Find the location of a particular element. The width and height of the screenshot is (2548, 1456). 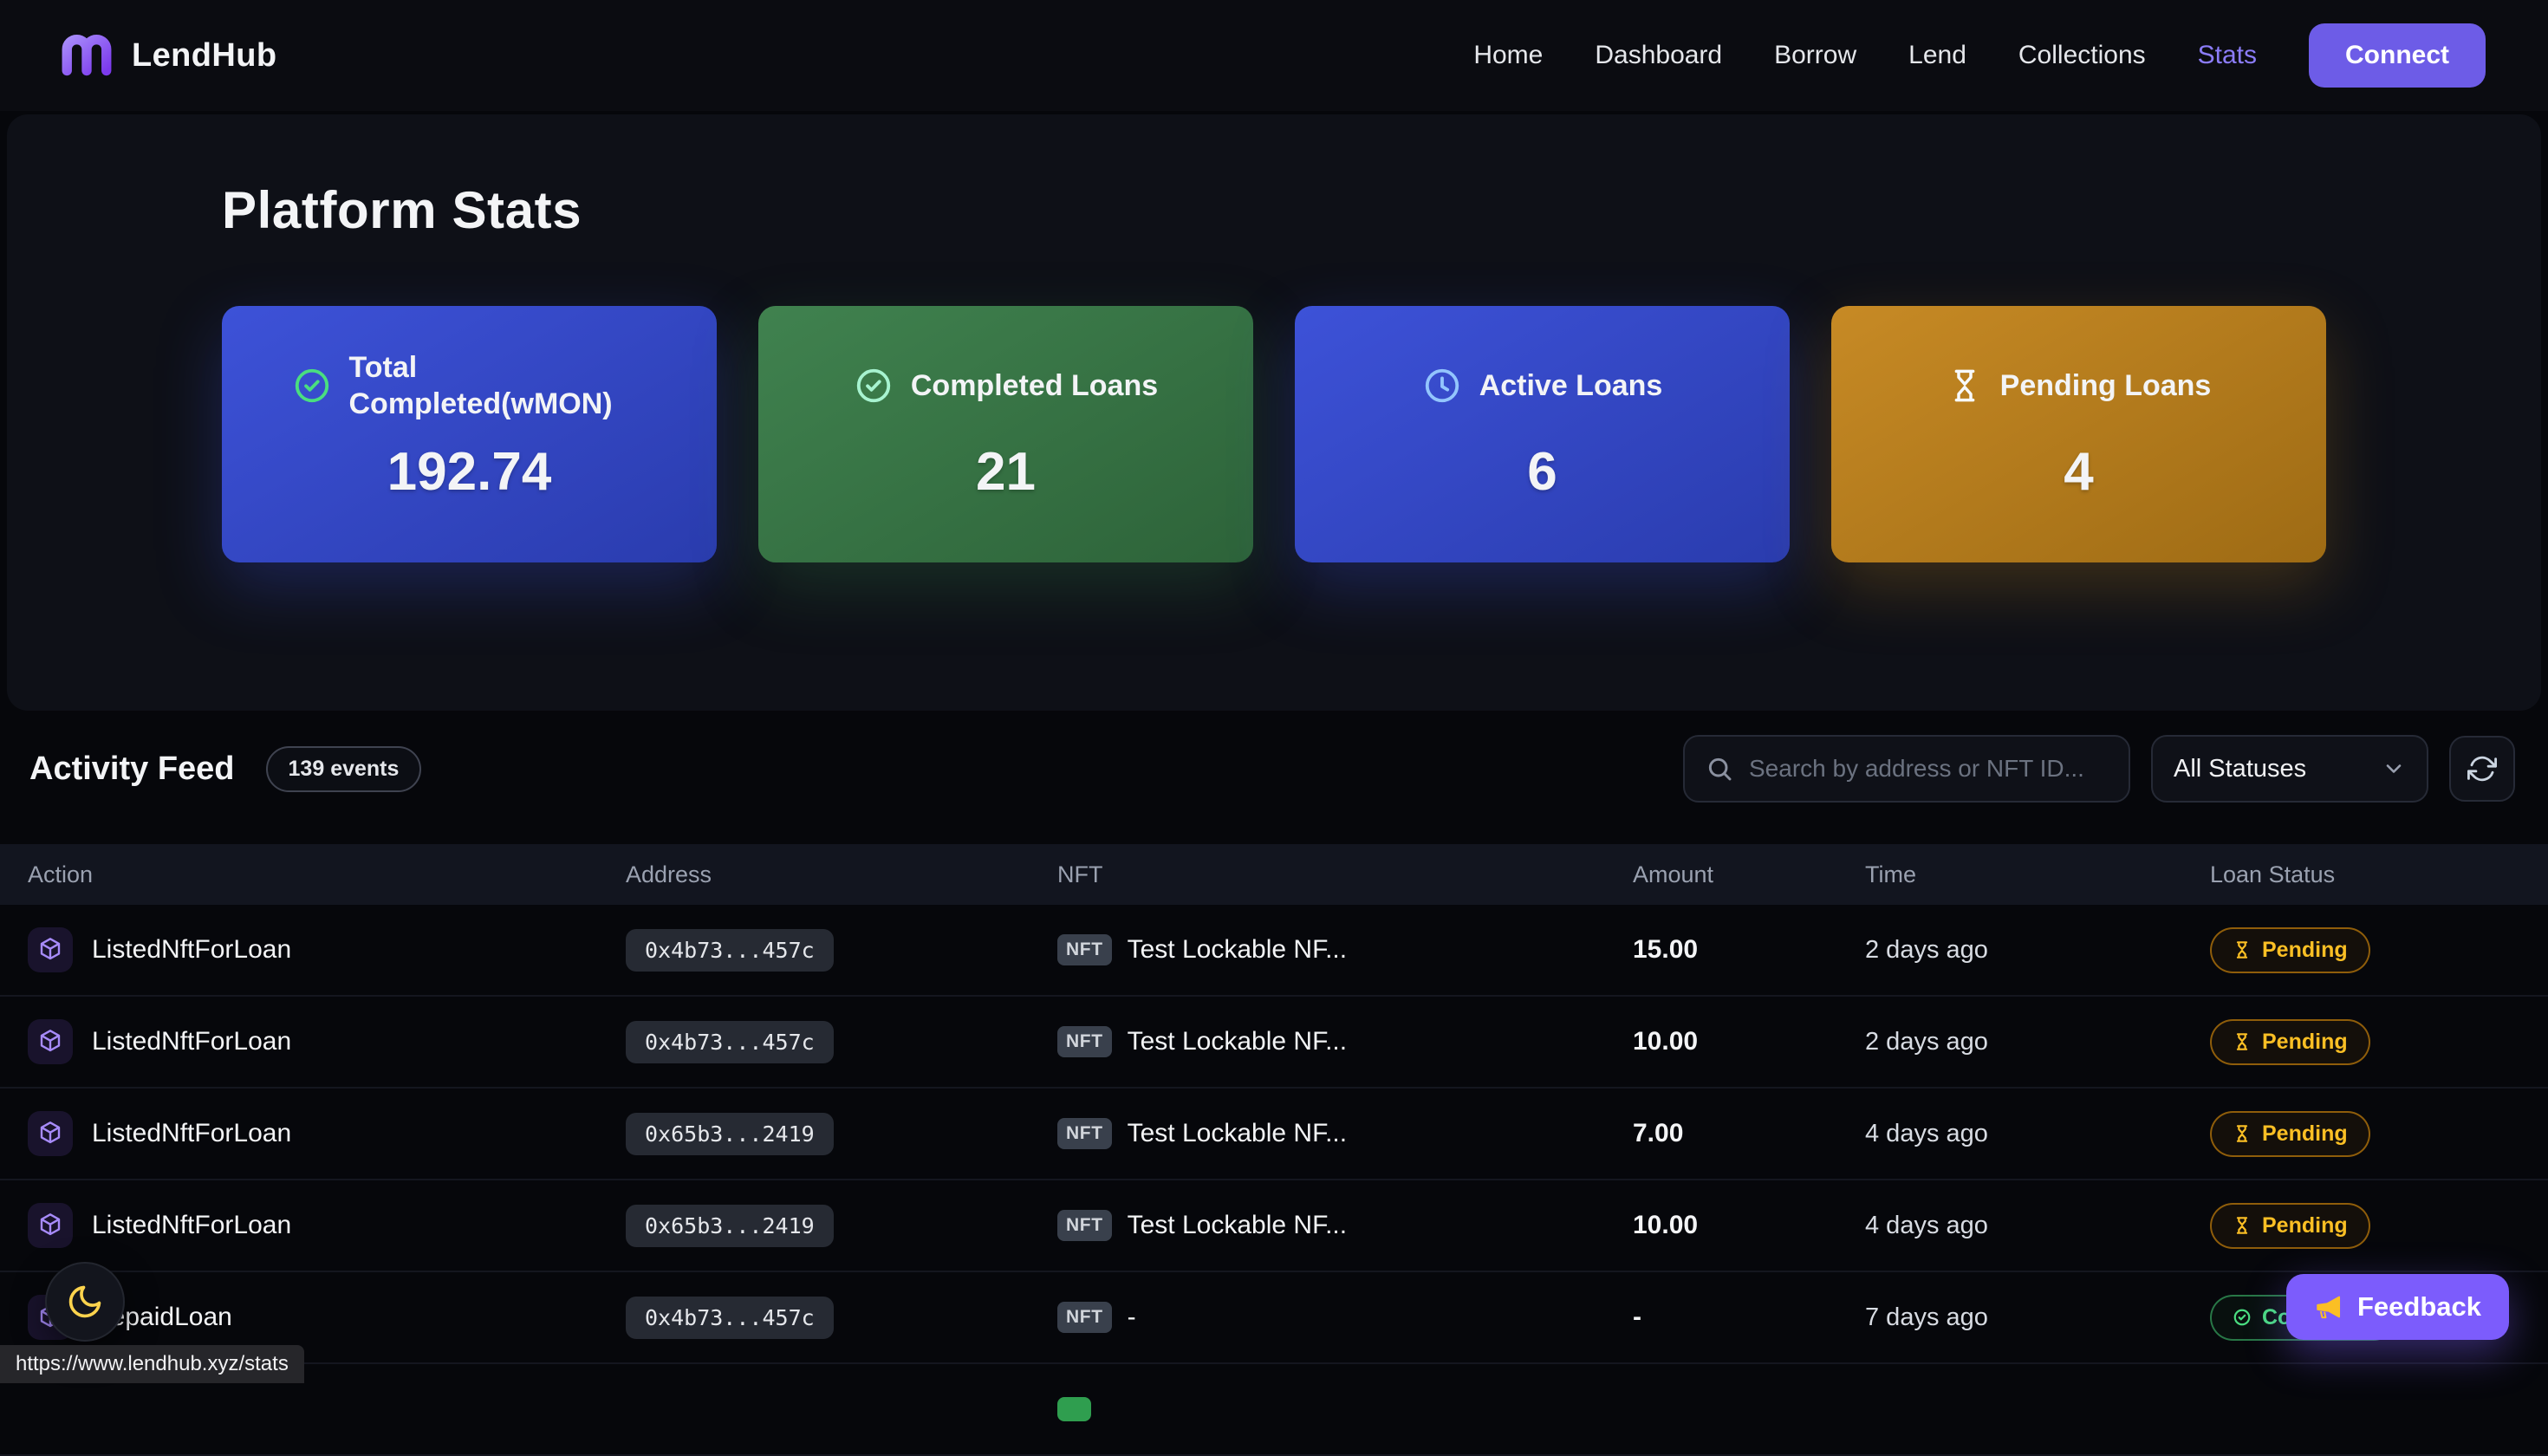

stat-card-value: 4 is located at coordinates (2079, 472).